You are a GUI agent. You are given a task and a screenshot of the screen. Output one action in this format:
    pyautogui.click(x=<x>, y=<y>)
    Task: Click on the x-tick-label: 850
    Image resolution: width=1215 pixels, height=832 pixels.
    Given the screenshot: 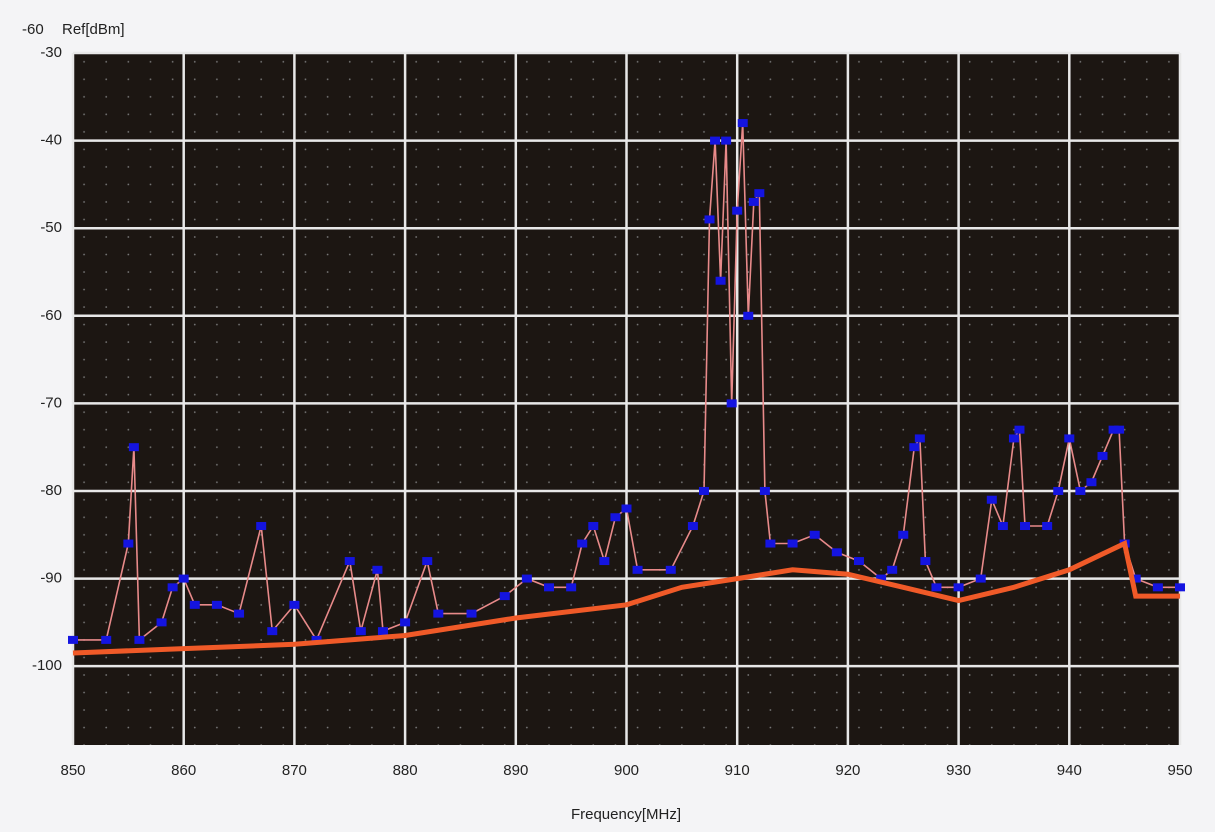 What is the action you would take?
    pyautogui.click(x=72, y=770)
    